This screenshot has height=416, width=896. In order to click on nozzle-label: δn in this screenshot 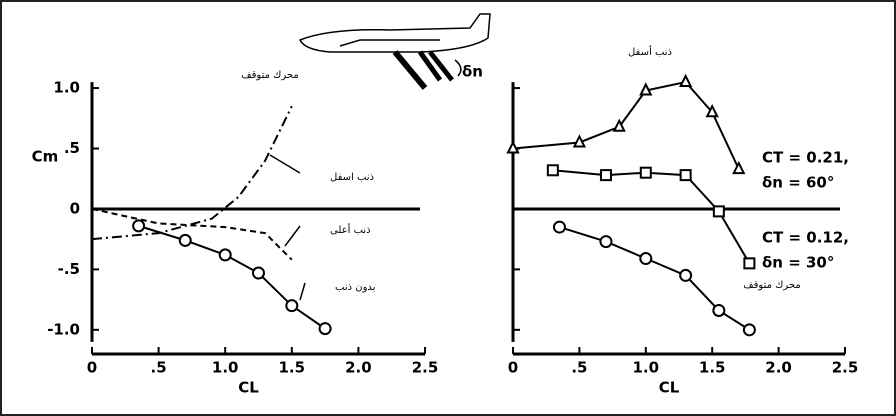, I will do `click(472, 72)`.